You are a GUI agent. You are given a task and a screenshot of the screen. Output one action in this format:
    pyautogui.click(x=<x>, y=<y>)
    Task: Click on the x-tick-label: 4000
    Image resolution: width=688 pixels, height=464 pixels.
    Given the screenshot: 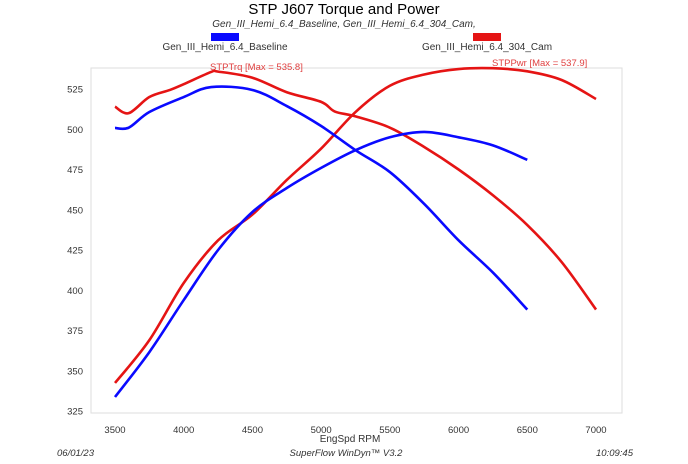 What is the action you would take?
    pyautogui.click(x=183, y=430)
    